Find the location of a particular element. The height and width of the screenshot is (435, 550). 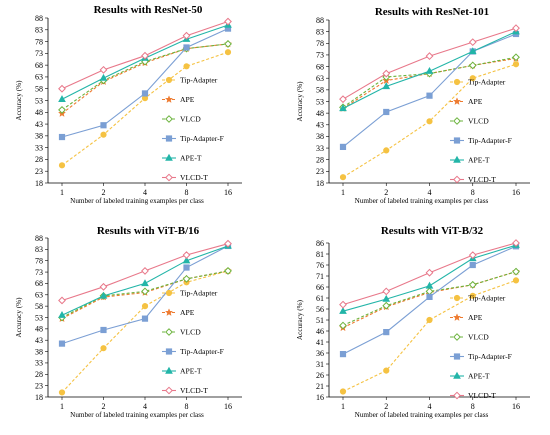

y-tick-label: 46 is located at coordinates (320, 331).